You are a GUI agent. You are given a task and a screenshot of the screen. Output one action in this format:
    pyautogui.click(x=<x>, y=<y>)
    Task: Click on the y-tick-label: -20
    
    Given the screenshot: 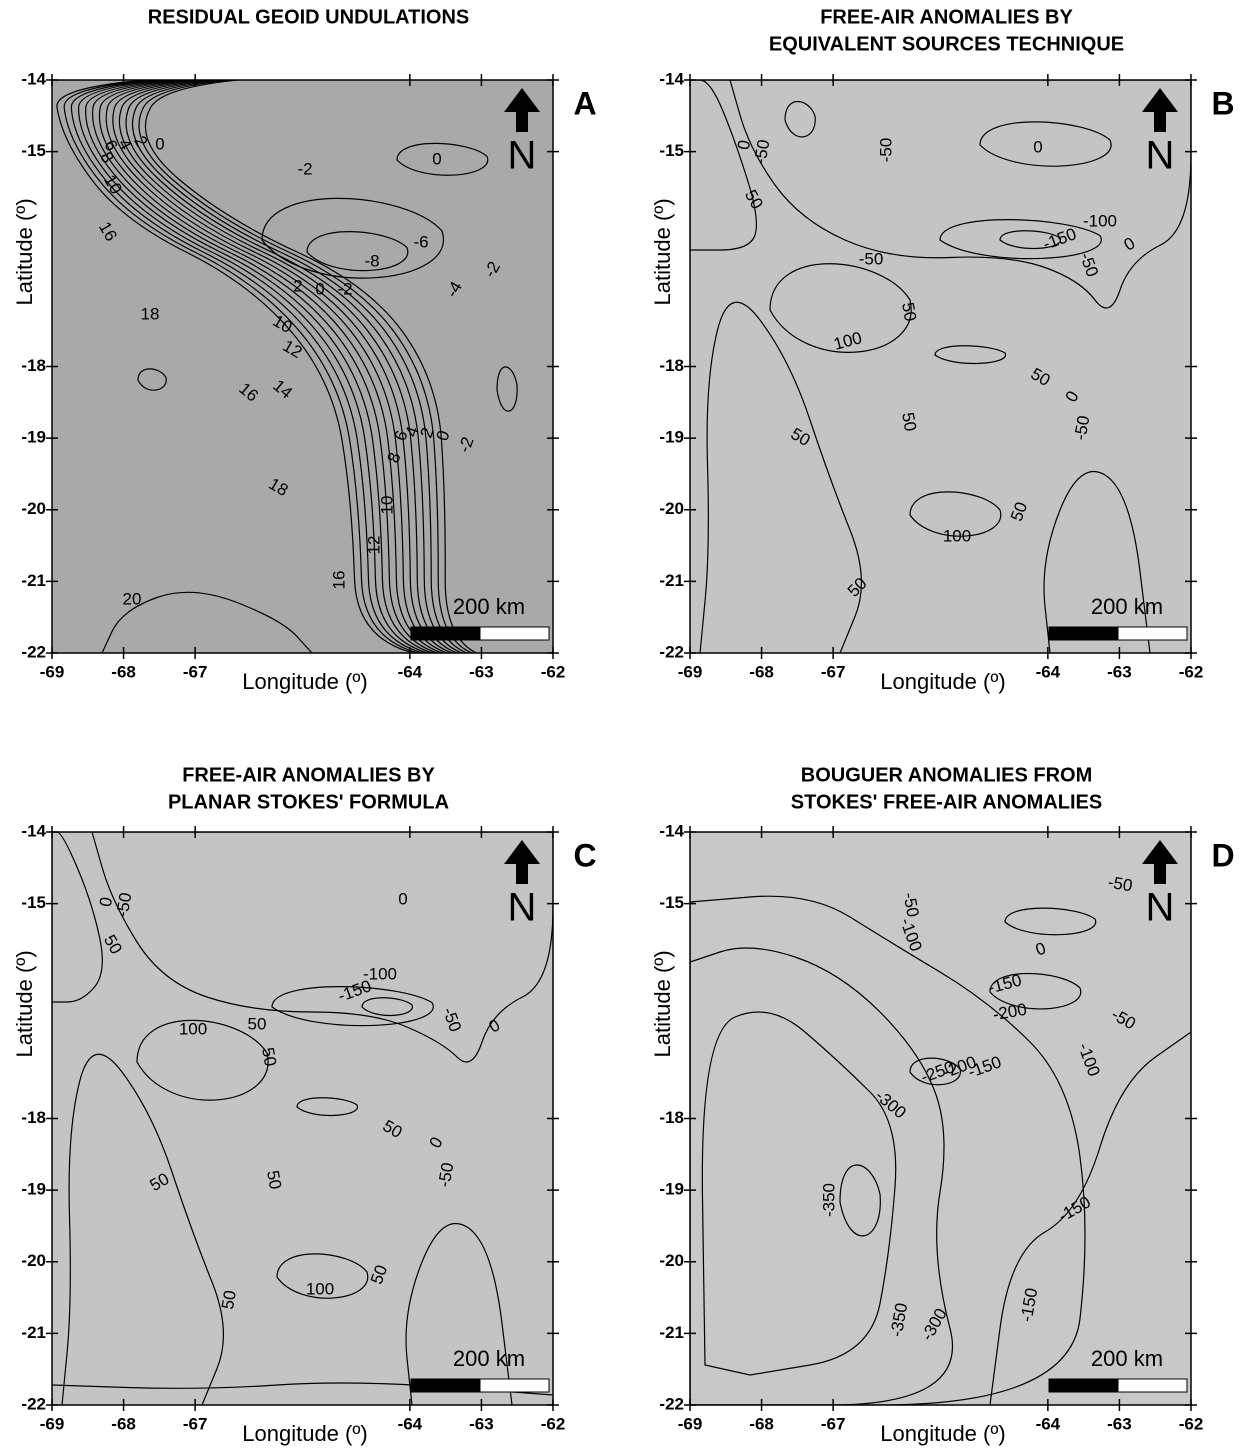 What is the action you would take?
    pyautogui.click(x=671, y=508)
    